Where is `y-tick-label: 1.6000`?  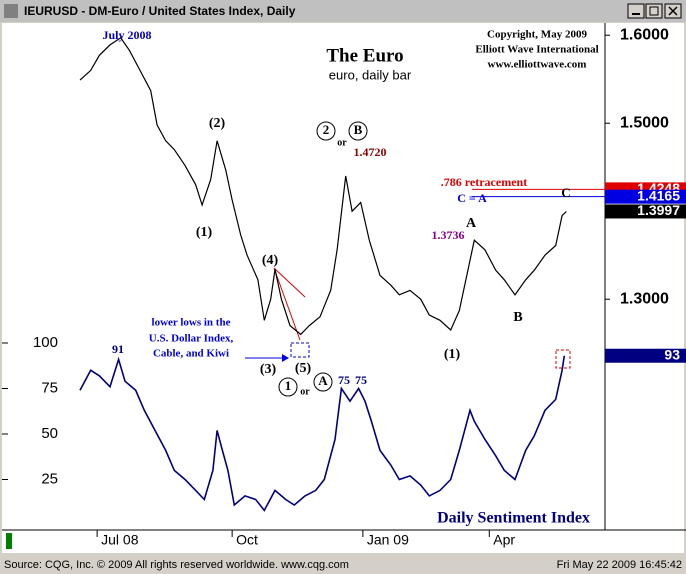
y-tick-label: 1.6000 is located at coordinates (644, 34).